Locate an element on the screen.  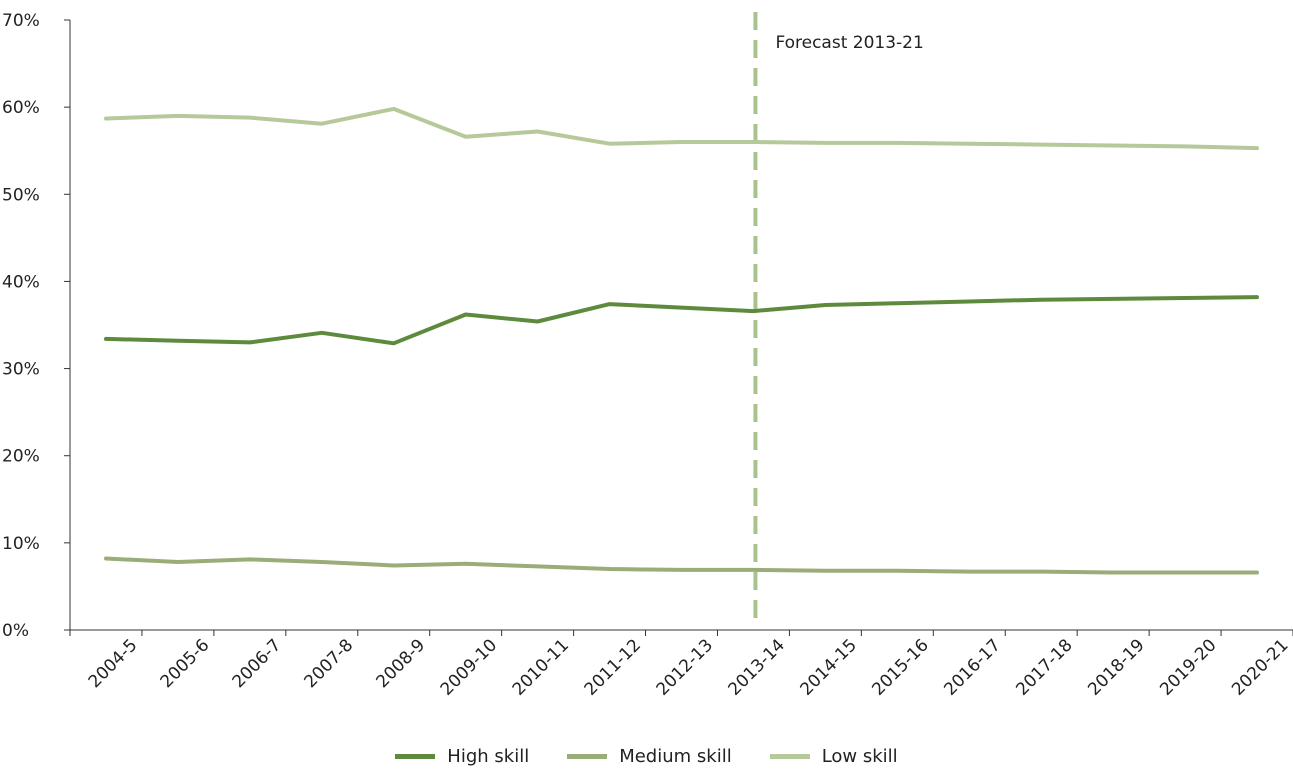
legend-item-medium-skill: Medium skill is located at coordinates (649, 756).